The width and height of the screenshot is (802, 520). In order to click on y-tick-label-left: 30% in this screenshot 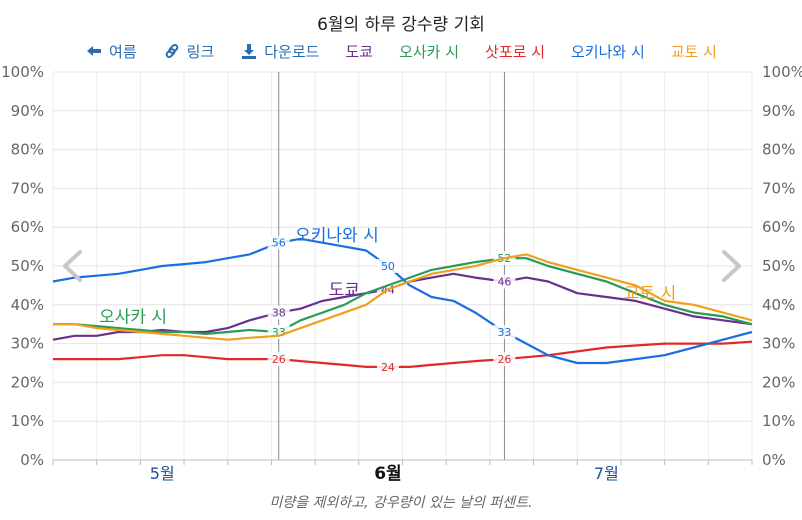, I will do `click(27, 344)`.